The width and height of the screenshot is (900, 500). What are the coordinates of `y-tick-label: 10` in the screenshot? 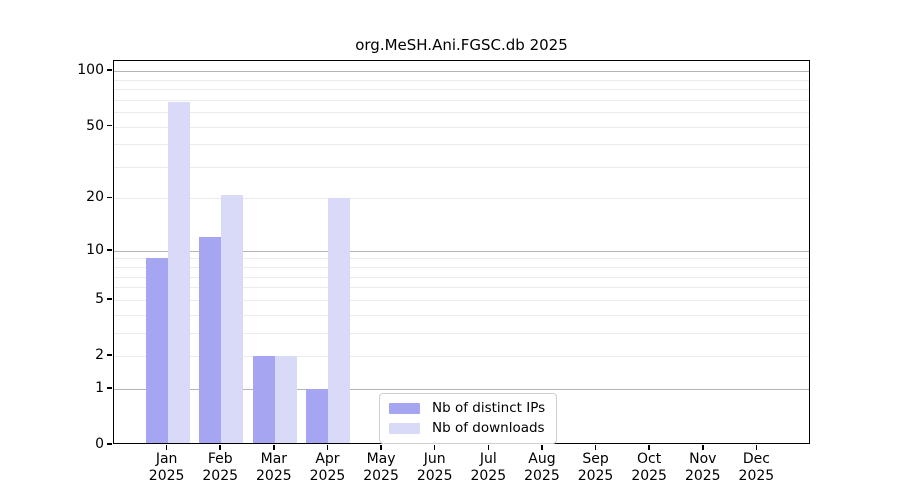 It's located at (95, 249).